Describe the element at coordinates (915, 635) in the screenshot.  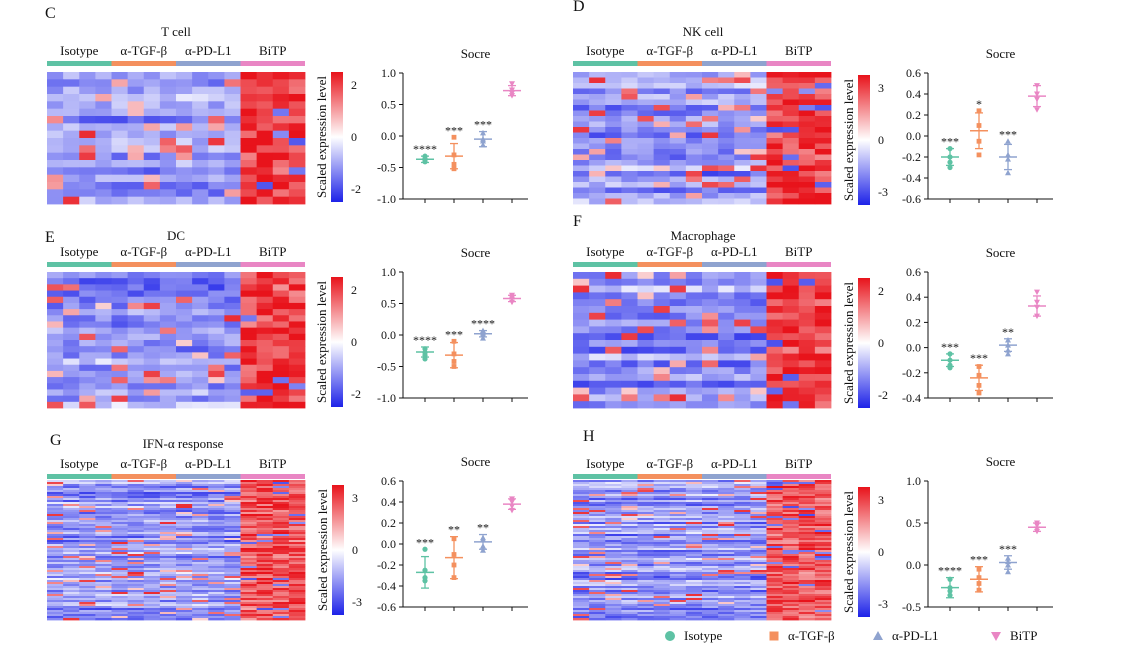
I see `legend-label: α-PD-L1` at that location.